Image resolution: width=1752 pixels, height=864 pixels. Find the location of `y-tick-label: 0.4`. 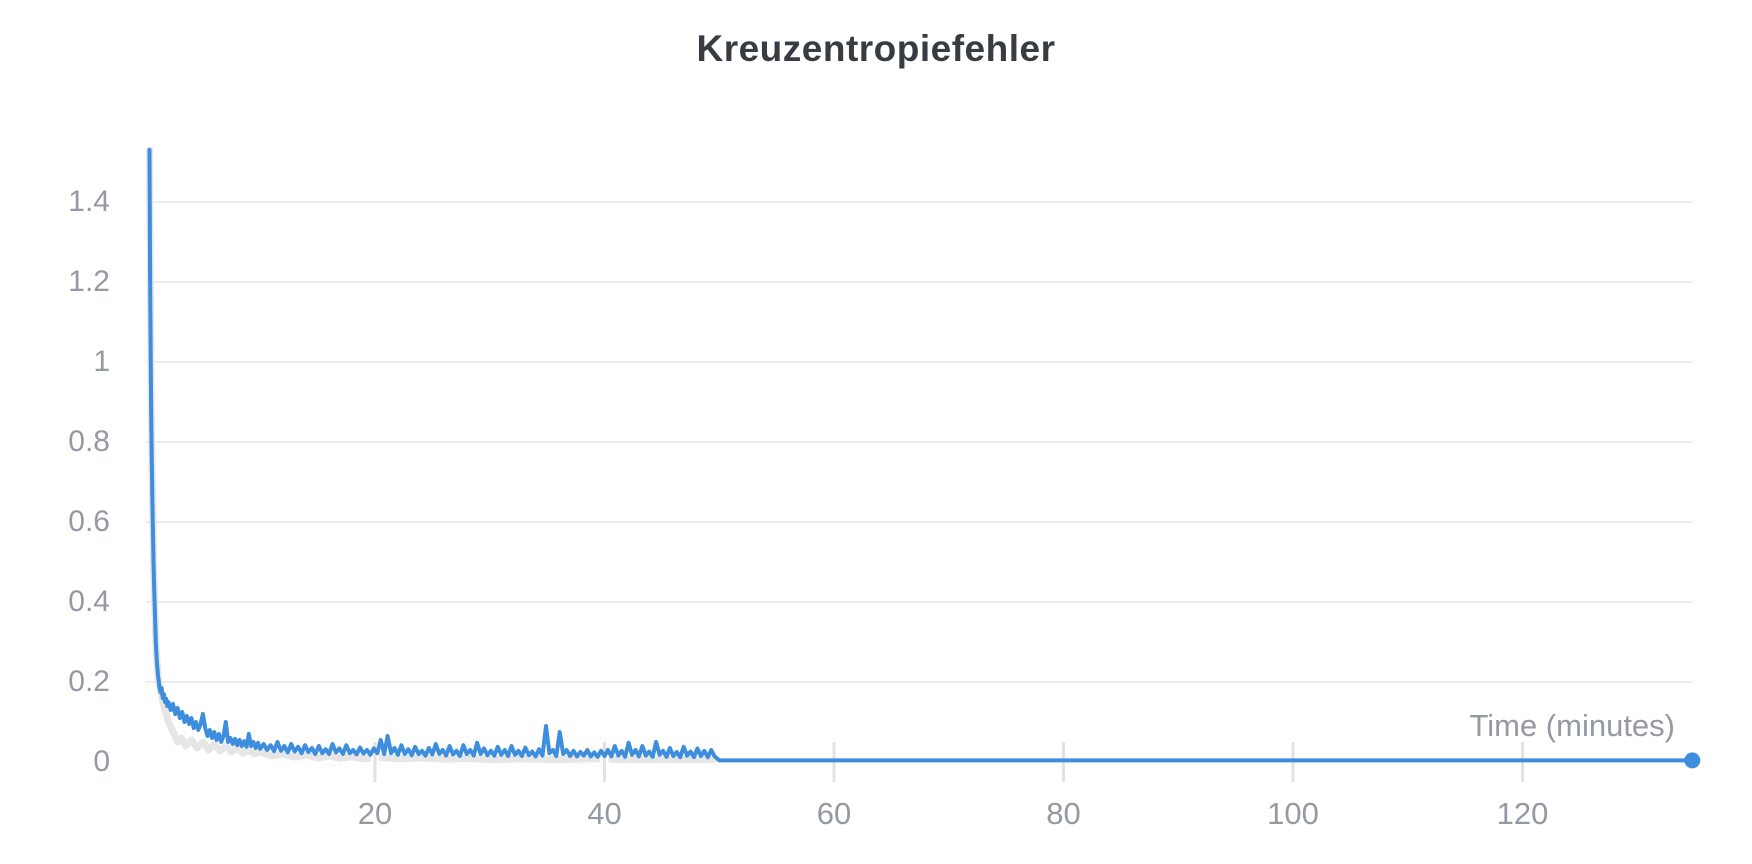

y-tick-label: 0.4 is located at coordinates (89, 601).